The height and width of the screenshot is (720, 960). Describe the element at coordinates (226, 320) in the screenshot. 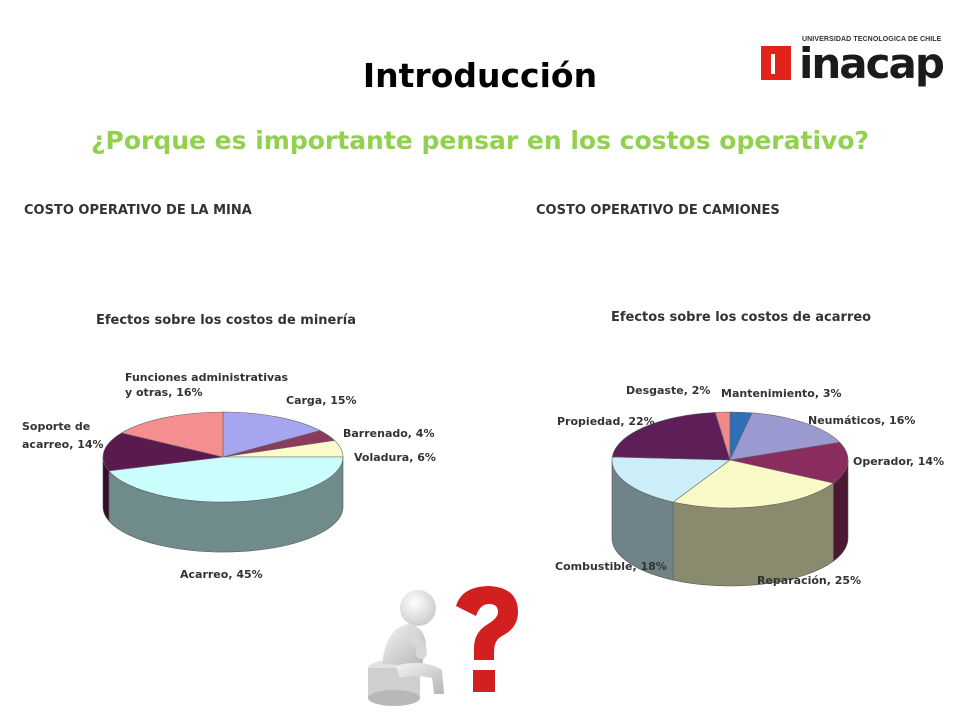

I see `chart-title-mineria: Efectos sobre los costos de minería` at that location.